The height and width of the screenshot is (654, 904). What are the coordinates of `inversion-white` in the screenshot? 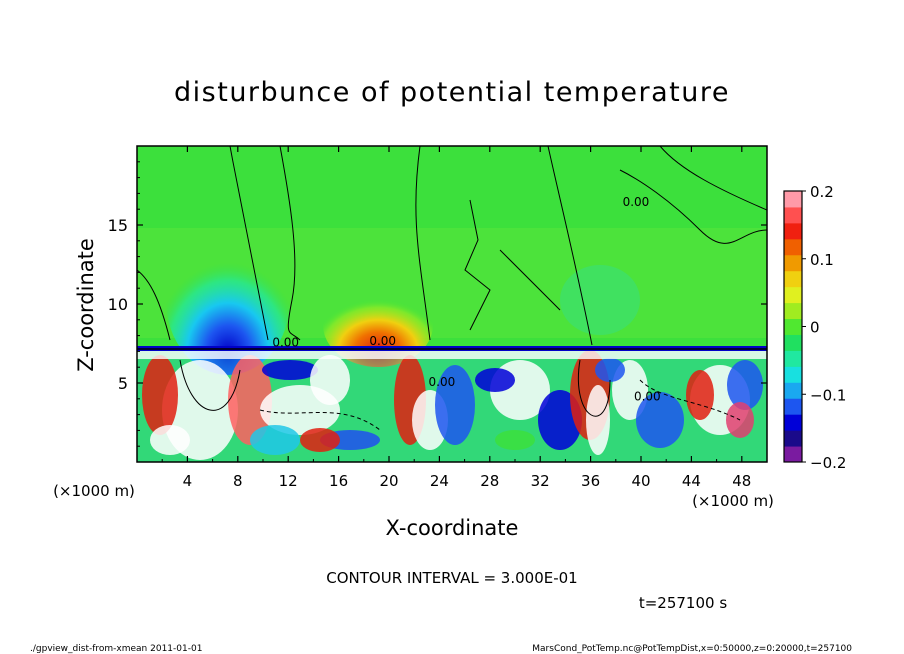 It's located at (452, 355).